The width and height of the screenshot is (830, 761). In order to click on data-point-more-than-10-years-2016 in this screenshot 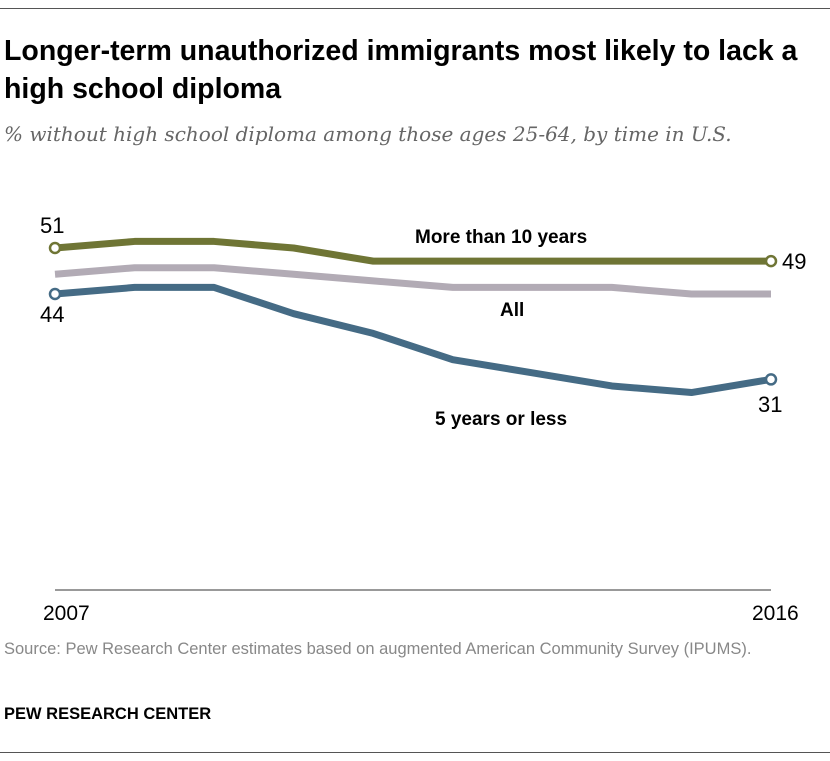, I will do `click(771, 261)`.